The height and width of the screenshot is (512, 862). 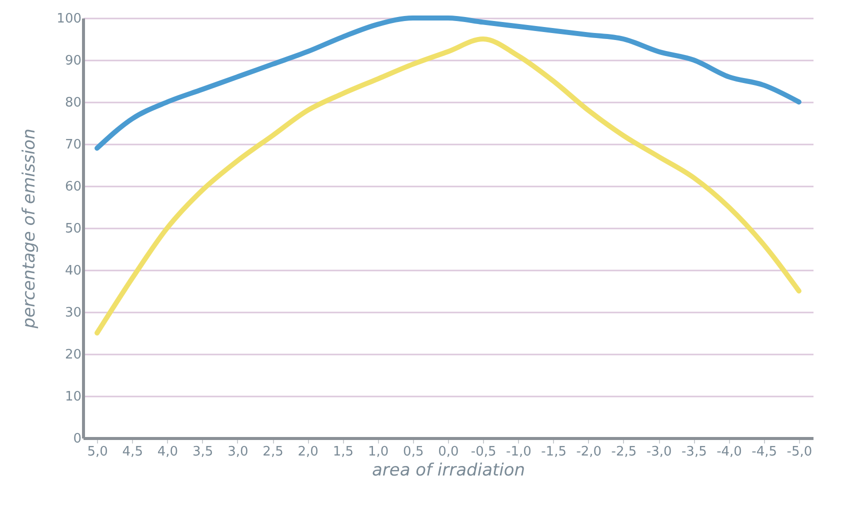 What do you see at coordinates (519, 452) in the screenshot?
I see `x-tick-label: -1,0` at bounding box center [519, 452].